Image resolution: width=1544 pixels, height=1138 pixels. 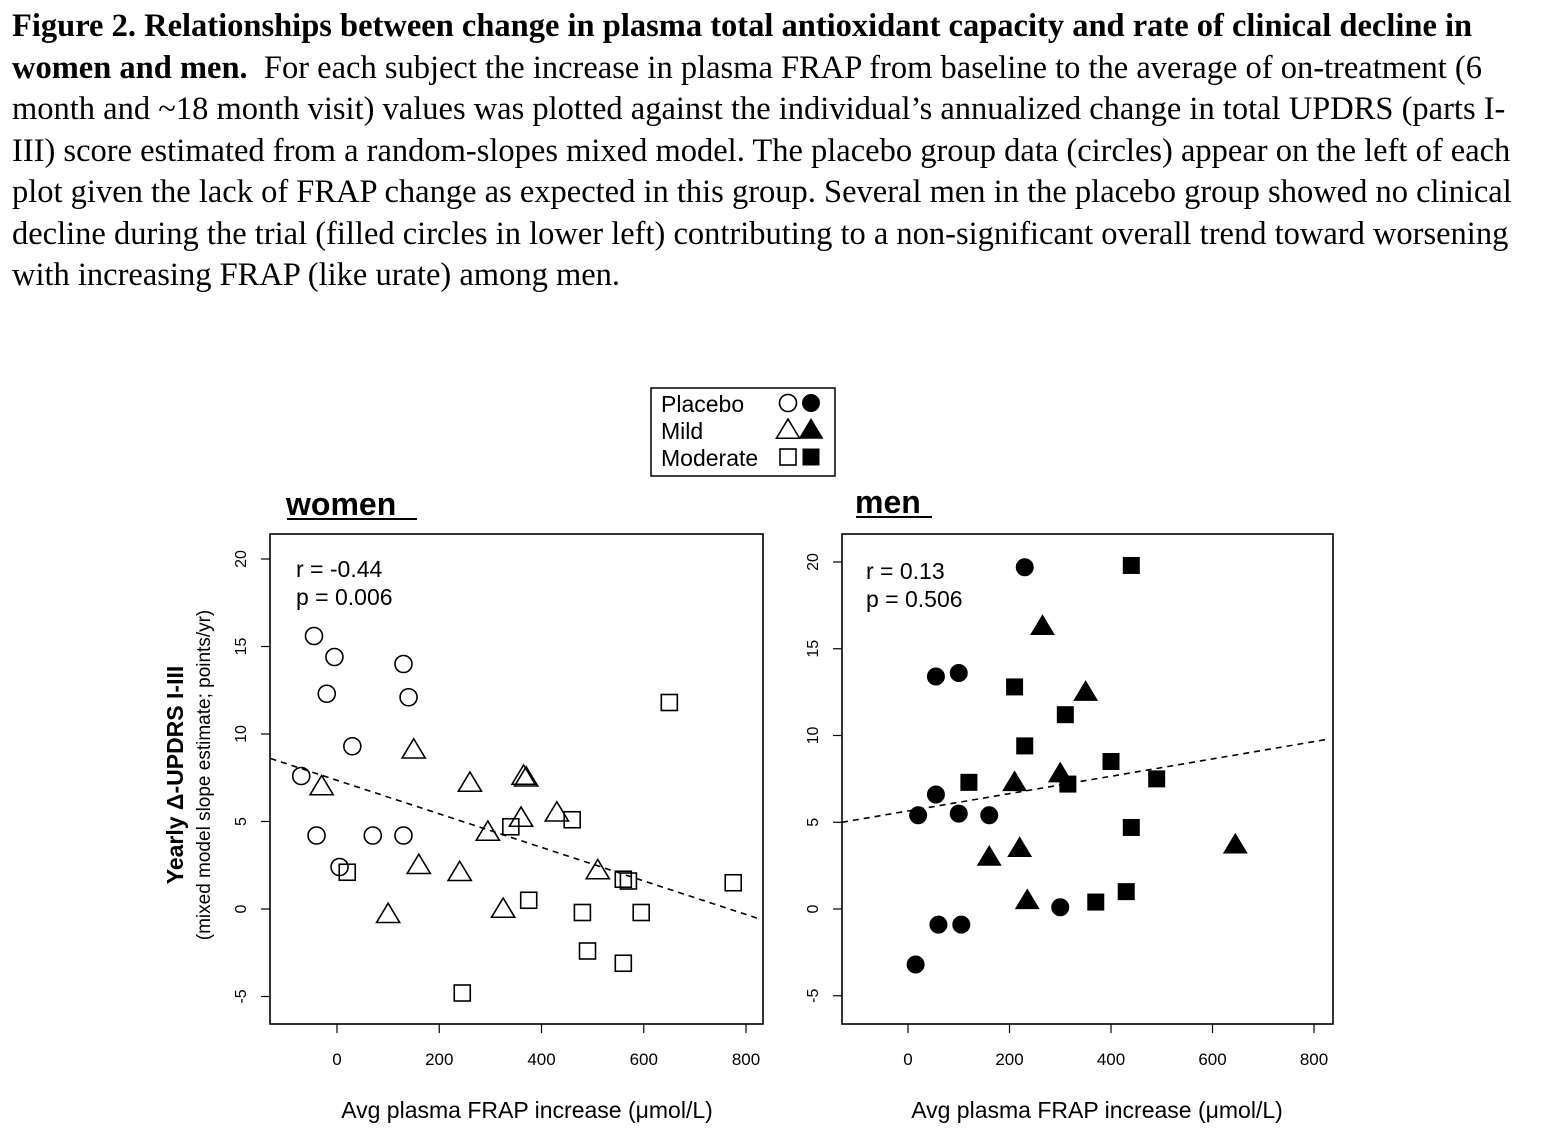 I want to click on stat-p-men: p = 0.506, so click(x=914, y=599).